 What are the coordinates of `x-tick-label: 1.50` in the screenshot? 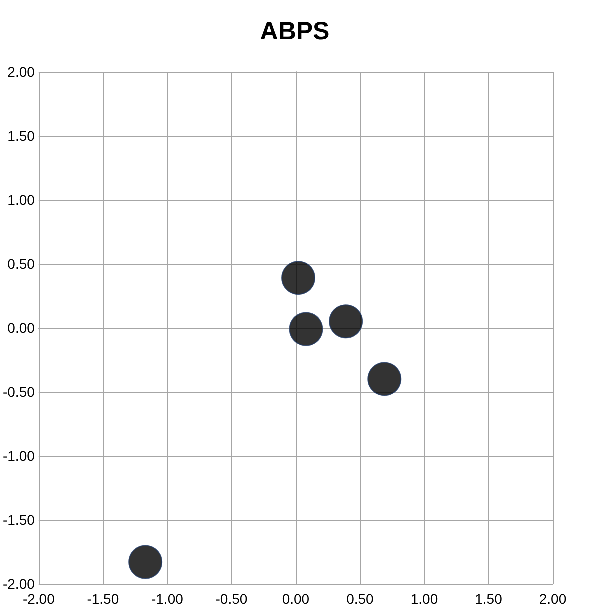 It's located at (489, 599).